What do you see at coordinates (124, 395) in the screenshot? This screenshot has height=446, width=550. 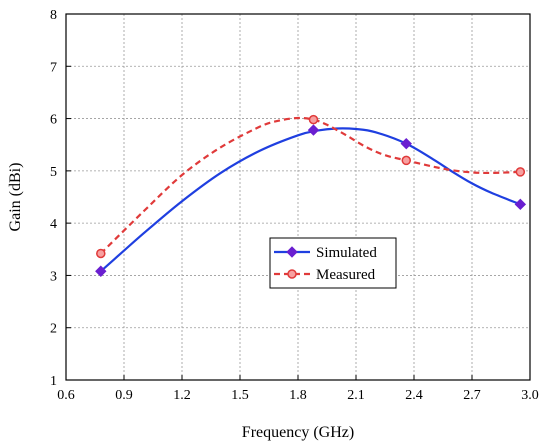 I see `x-tick-label: 0.9` at bounding box center [124, 395].